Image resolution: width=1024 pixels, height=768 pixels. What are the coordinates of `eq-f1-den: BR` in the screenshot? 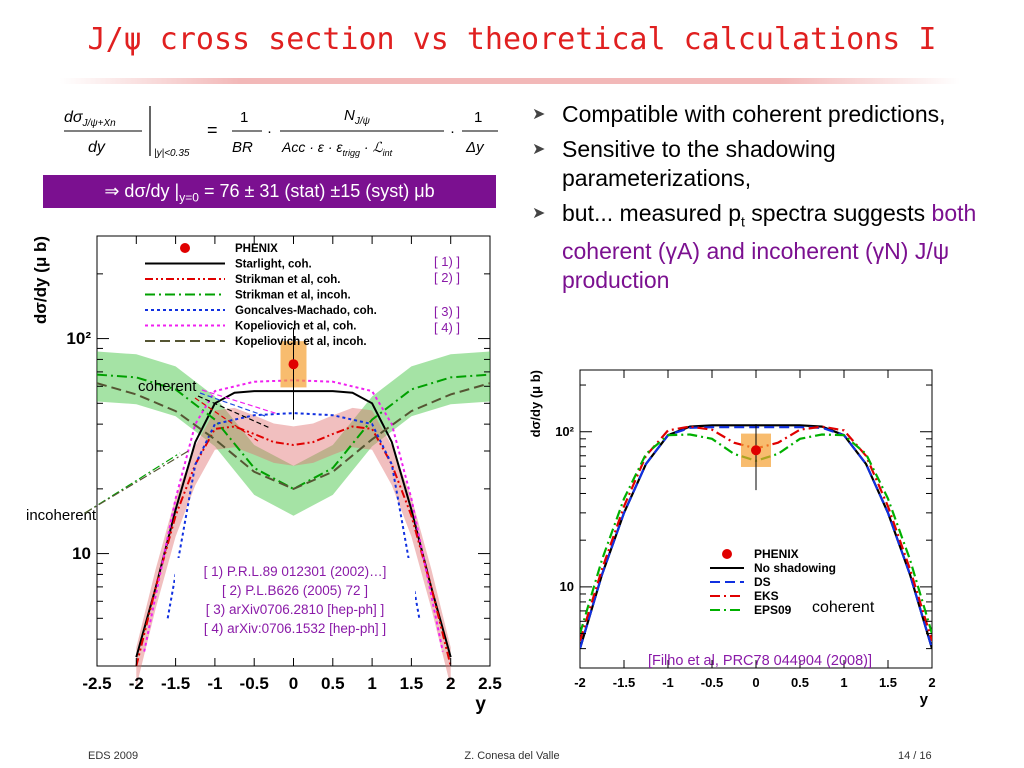 It's located at (242, 147).